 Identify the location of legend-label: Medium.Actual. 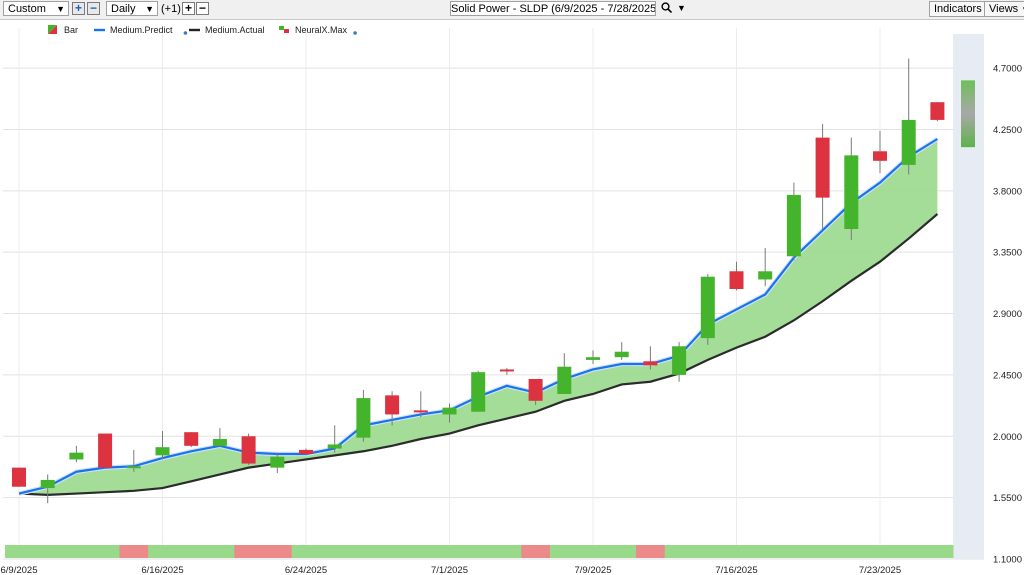
(235, 30).